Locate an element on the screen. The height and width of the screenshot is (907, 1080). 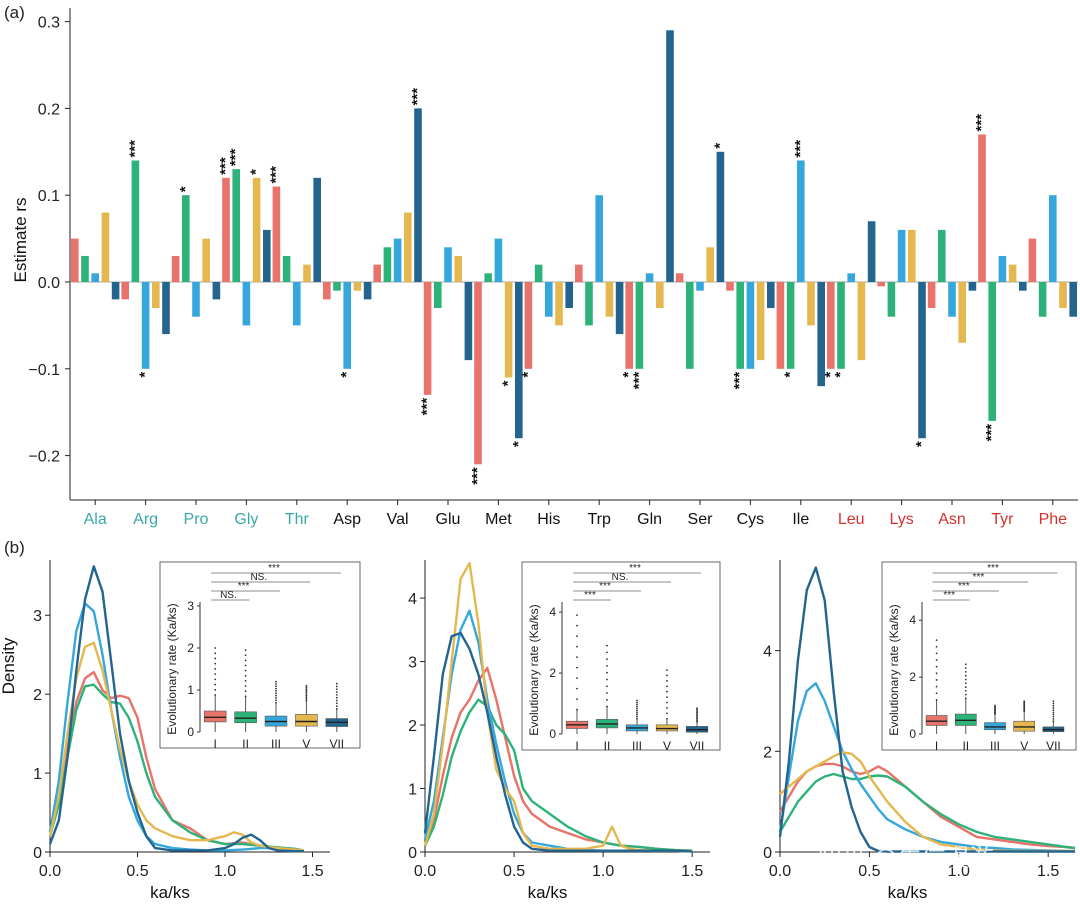
bar-asn-v is located at coordinates (962, 312).